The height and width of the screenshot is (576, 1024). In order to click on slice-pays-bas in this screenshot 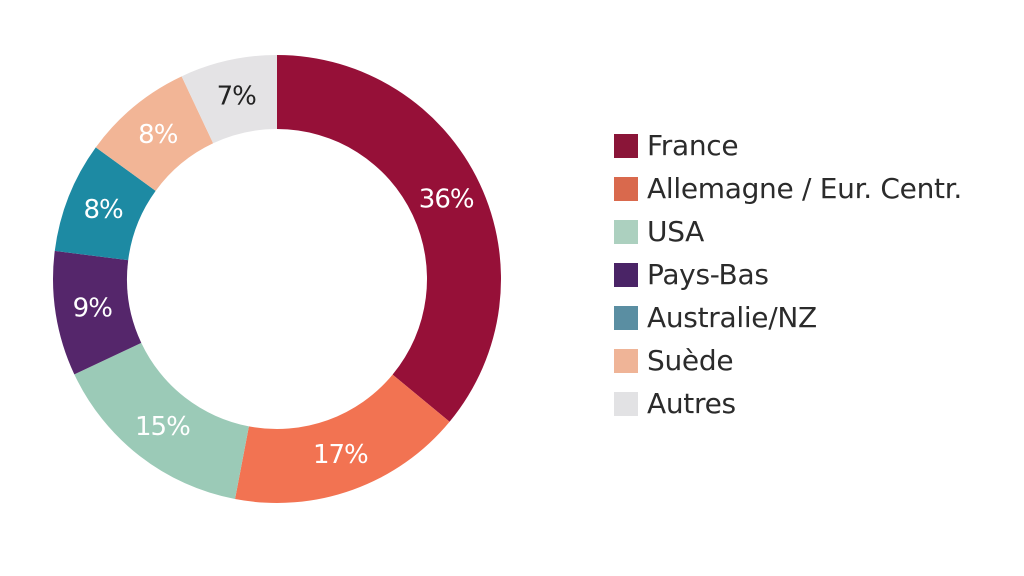, I will do `click(97, 312)`.